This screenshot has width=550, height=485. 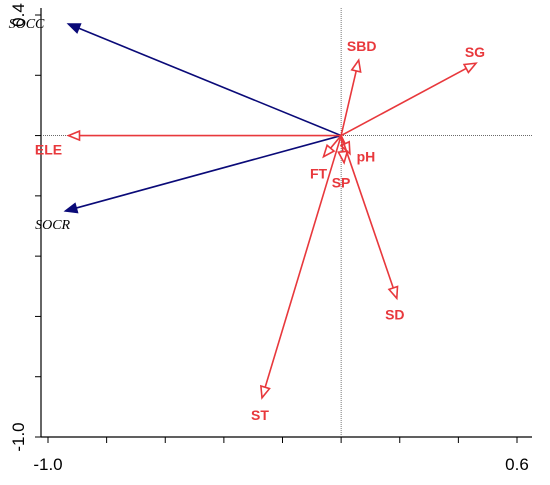 I want to click on label-sd: SD, so click(x=394, y=314).